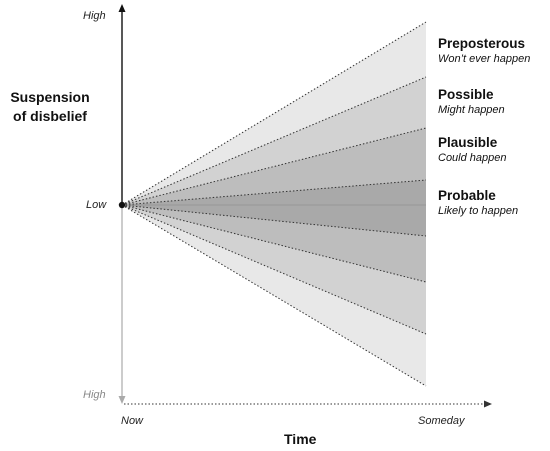 This screenshot has height=451, width=550. I want to click on band-probable, so click(274, 208).